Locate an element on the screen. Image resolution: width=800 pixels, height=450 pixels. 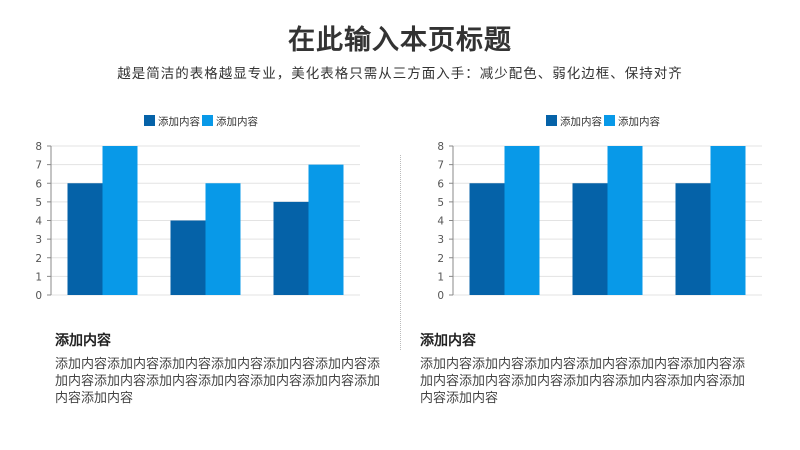
page-title: 在此输入本页标题 is located at coordinates (400, 40).